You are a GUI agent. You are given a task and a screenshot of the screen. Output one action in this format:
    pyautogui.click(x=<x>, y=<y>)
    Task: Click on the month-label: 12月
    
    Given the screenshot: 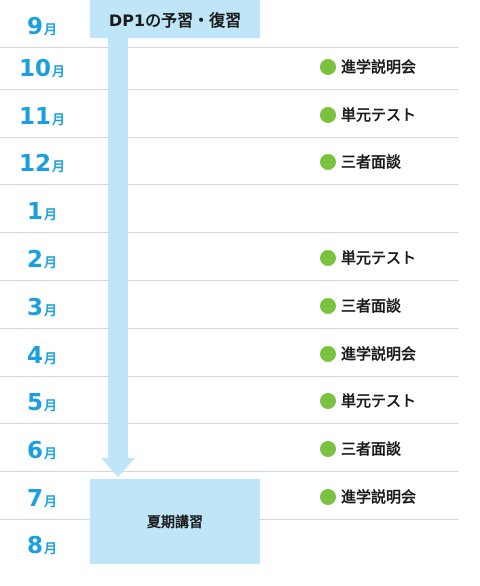 What is the action you would take?
    pyautogui.click(x=42, y=164)
    